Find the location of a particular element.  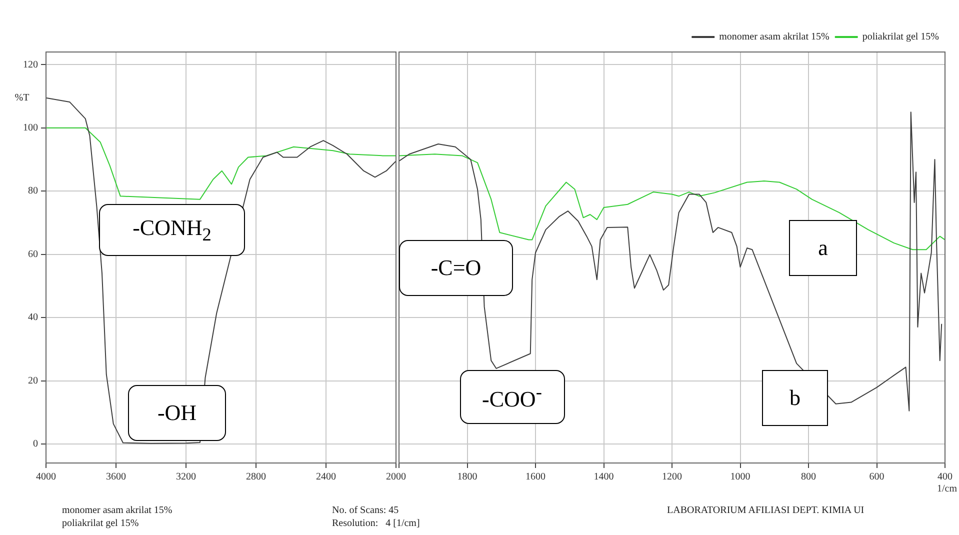

x-tick-label: 600 is located at coordinates (876, 477).